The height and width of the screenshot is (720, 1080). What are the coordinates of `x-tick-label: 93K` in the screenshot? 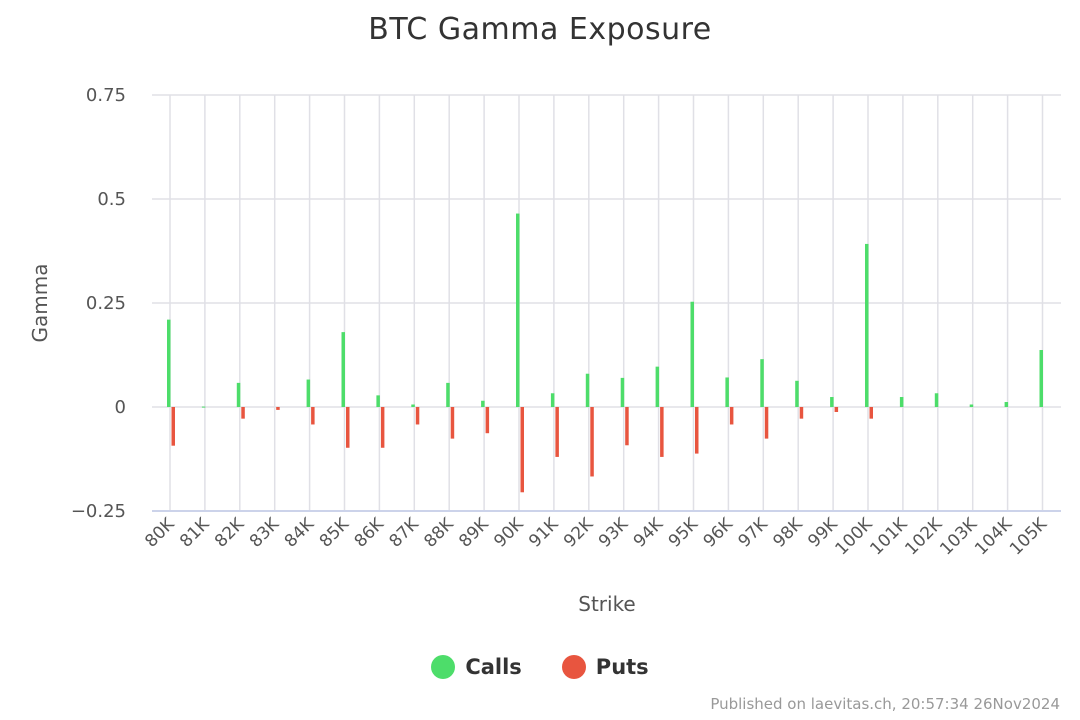 It's located at (614, 533).